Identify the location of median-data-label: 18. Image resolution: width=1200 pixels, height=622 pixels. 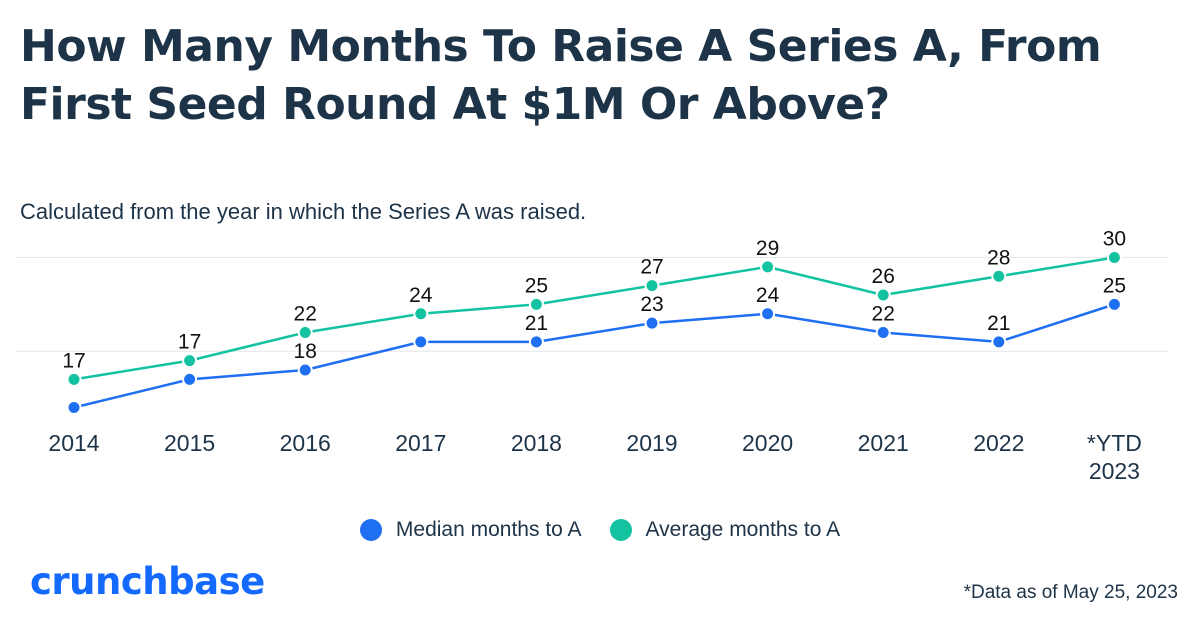
(305, 351).